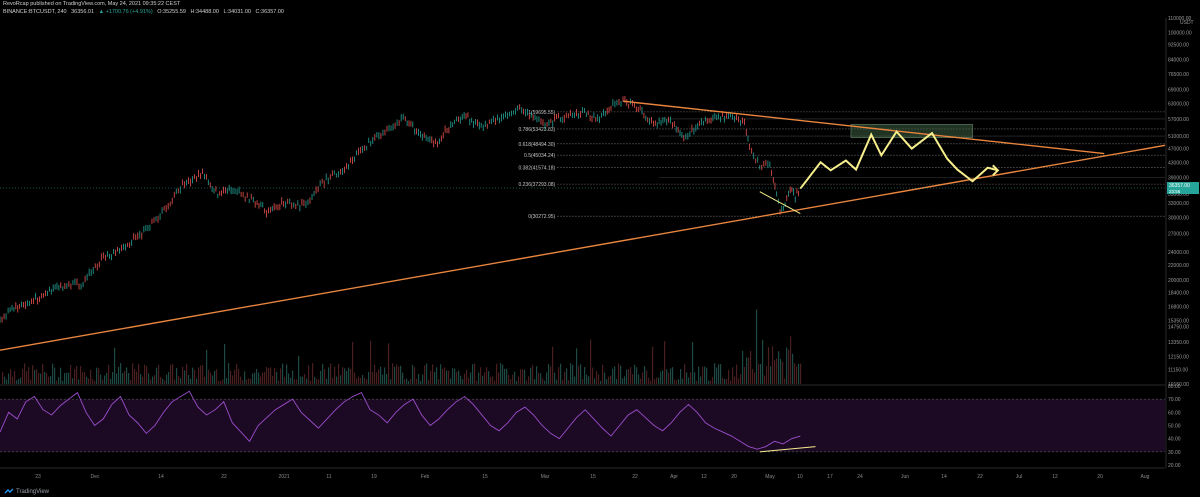 This screenshot has width=1200, height=497. What do you see at coordinates (1174, 427) in the screenshot?
I see `rsi-tick-label: 50.00` at bounding box center [1174, 427].